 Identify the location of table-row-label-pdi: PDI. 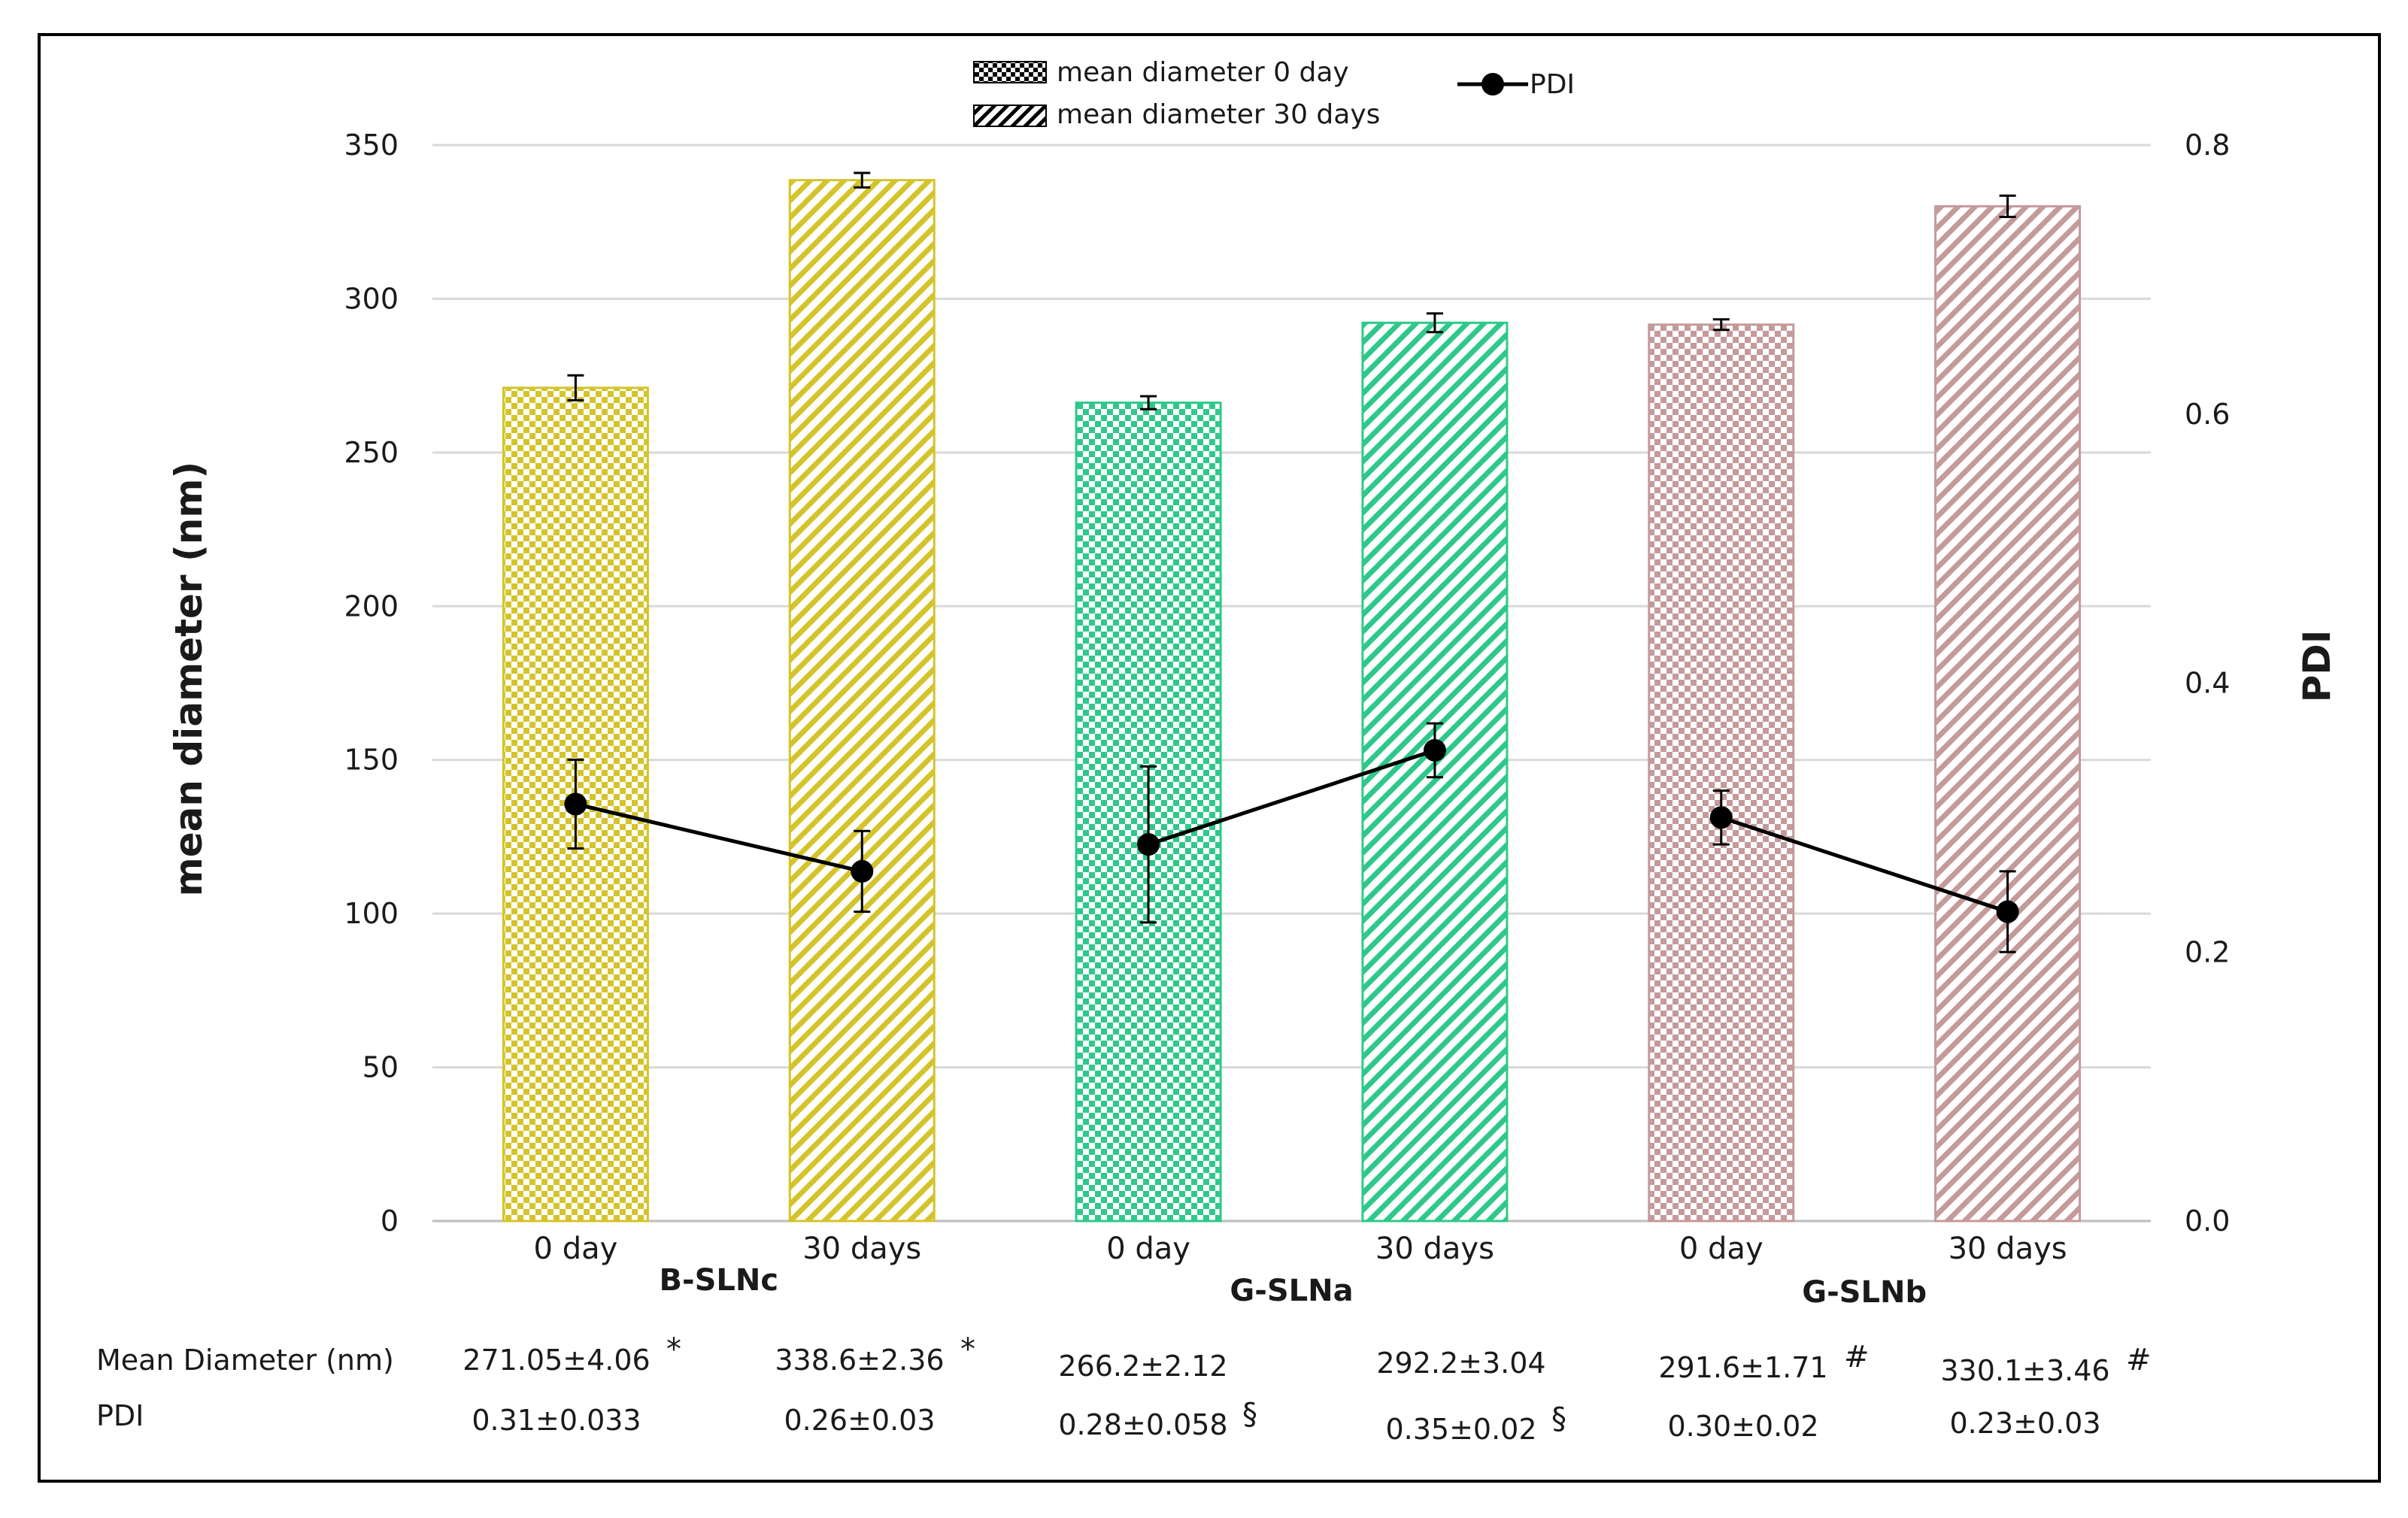
(120, 1416).